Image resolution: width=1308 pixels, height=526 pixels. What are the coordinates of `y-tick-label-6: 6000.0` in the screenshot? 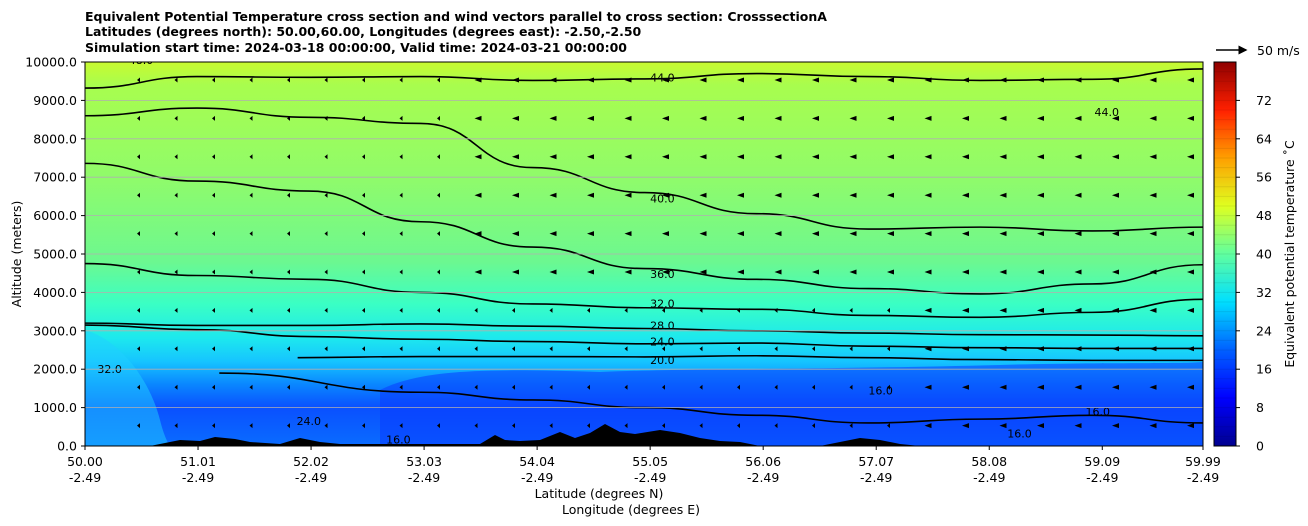 It's located at (55, 215).